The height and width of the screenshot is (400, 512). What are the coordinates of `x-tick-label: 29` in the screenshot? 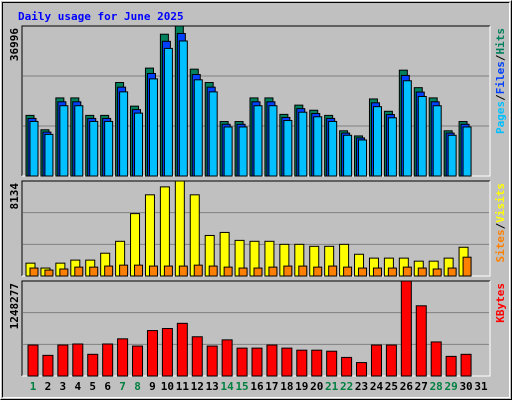 It's located at (451, 386).